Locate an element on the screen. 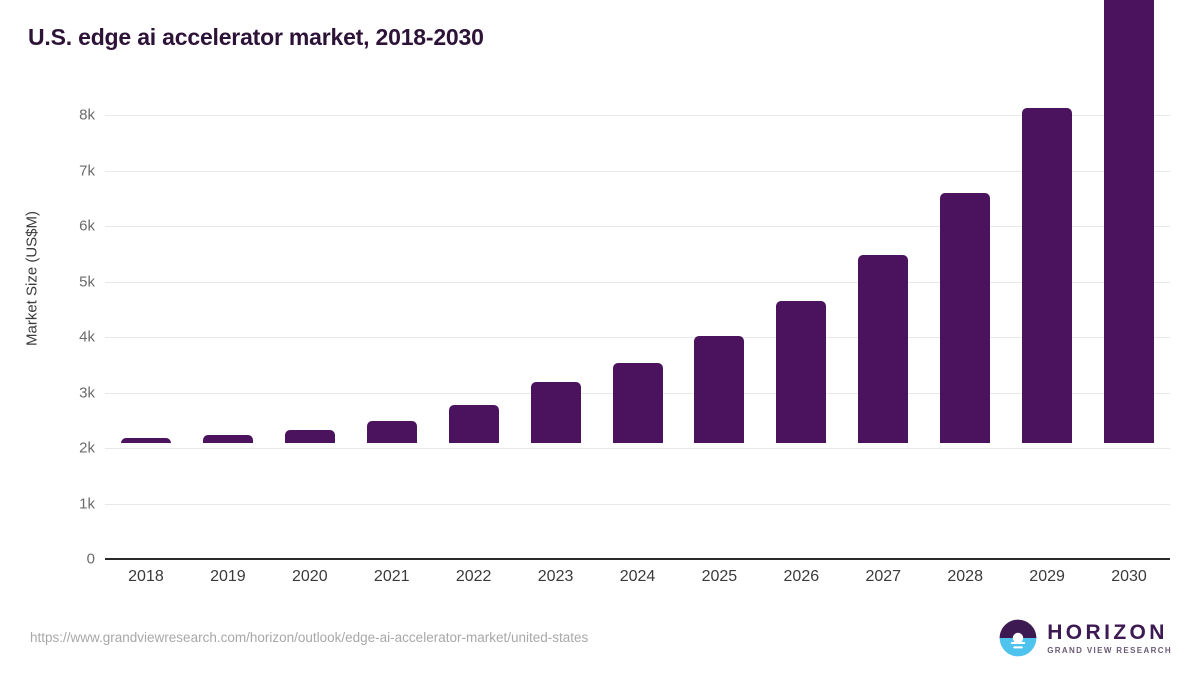  horizon-logo: HORIZON GRAND VIEW RESEARCH is located at coordinates (1085, 638).